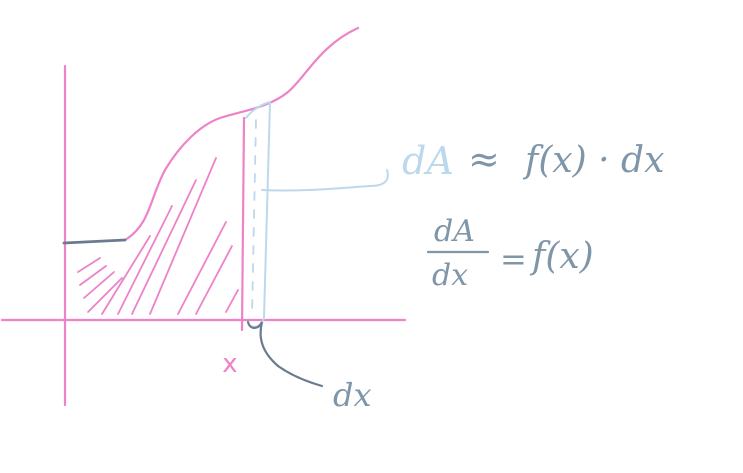  What do you see at coordinates (561, 256) in the screenshot?
I see `eq2-rhs: f(x)` at bounding box center [561, 256].